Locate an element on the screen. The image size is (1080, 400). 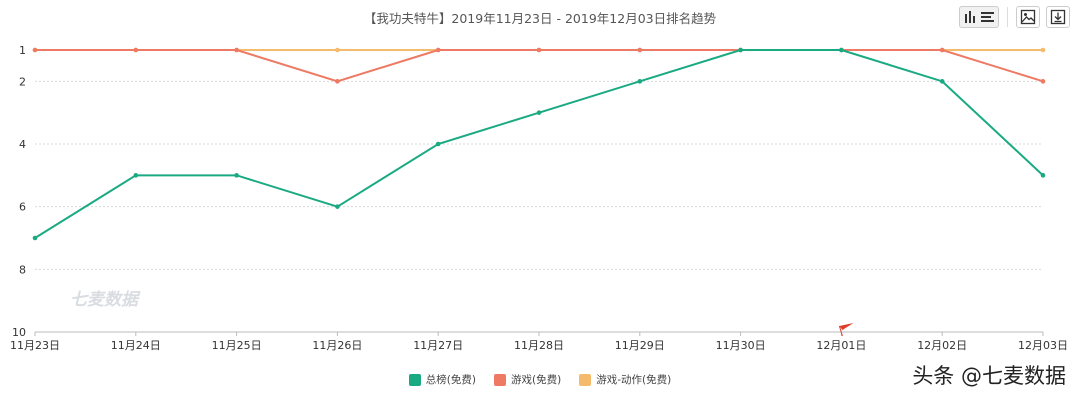
x-tick-label: 11月29日 is located at coordinates (640, 345).